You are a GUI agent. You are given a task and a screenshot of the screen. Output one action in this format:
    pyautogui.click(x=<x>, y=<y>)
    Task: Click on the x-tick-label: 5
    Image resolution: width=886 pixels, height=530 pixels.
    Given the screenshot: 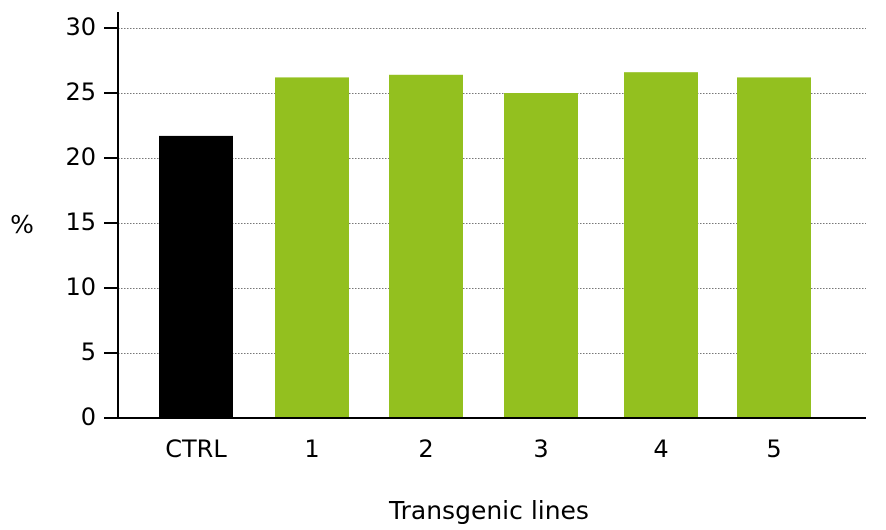 What is the action you would take?
    pyautogui.click(x=773, y=449)
    